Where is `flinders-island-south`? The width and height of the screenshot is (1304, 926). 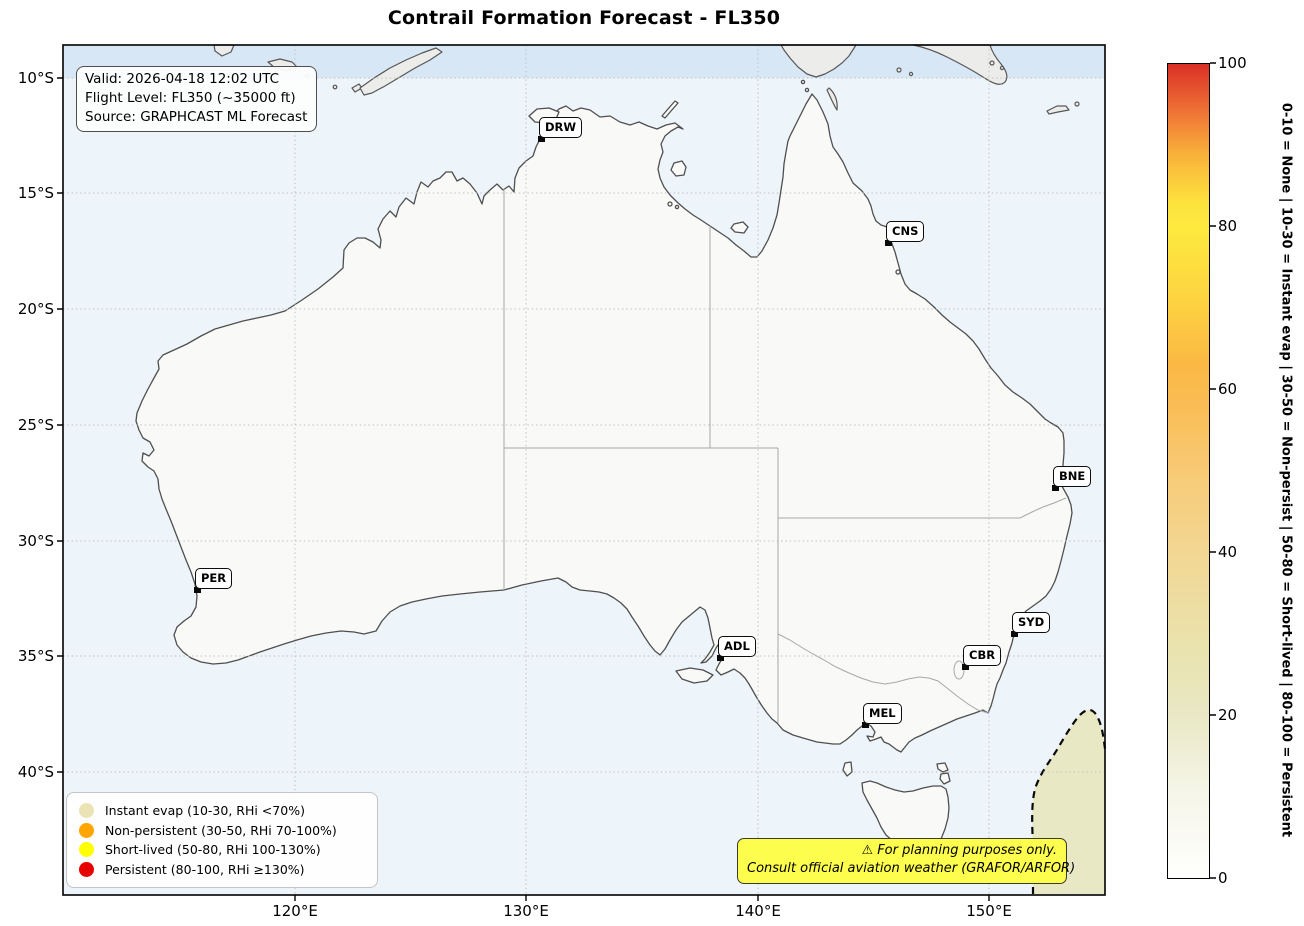
flinders-island-south is located at coordinates (945, 778).